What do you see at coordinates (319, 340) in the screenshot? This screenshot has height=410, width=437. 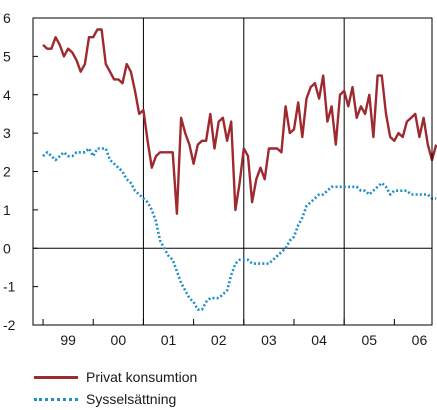 I see `x-tick-label: 04` at bounding box center [319, 340].